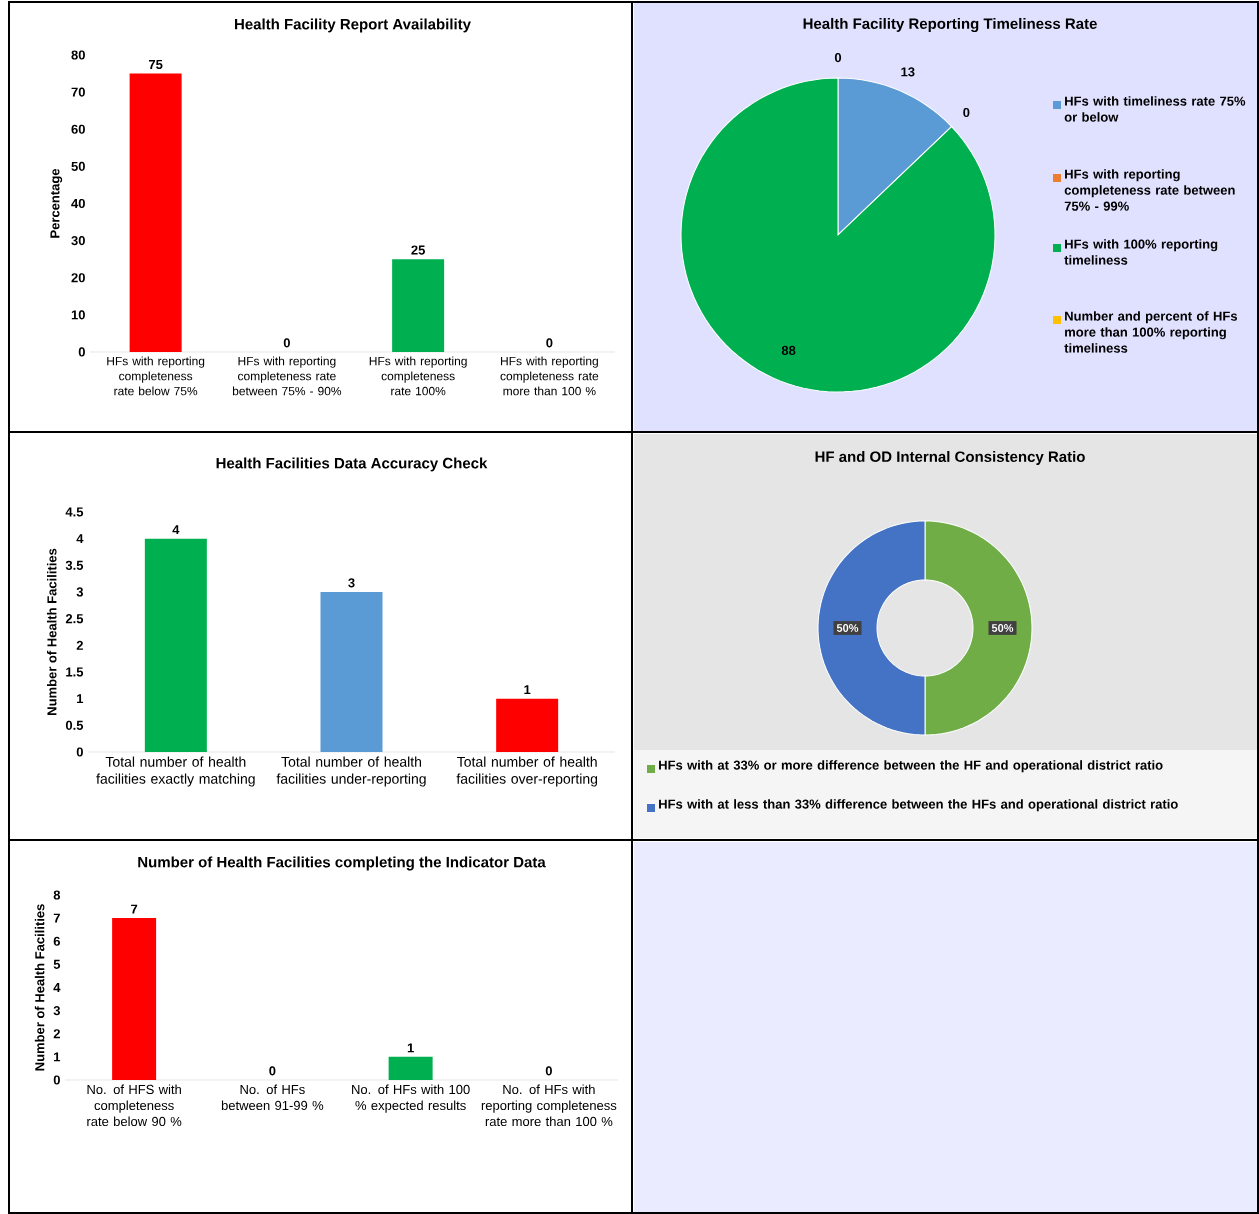 The width and height of the screenshot is (1259, 1214). What do you see at coordinates (918, 805) in the screenshot?
I see `legend-label: HFs with at less than 33% difference between the HFs and operational district ratio` at bounding box center [918, 805].